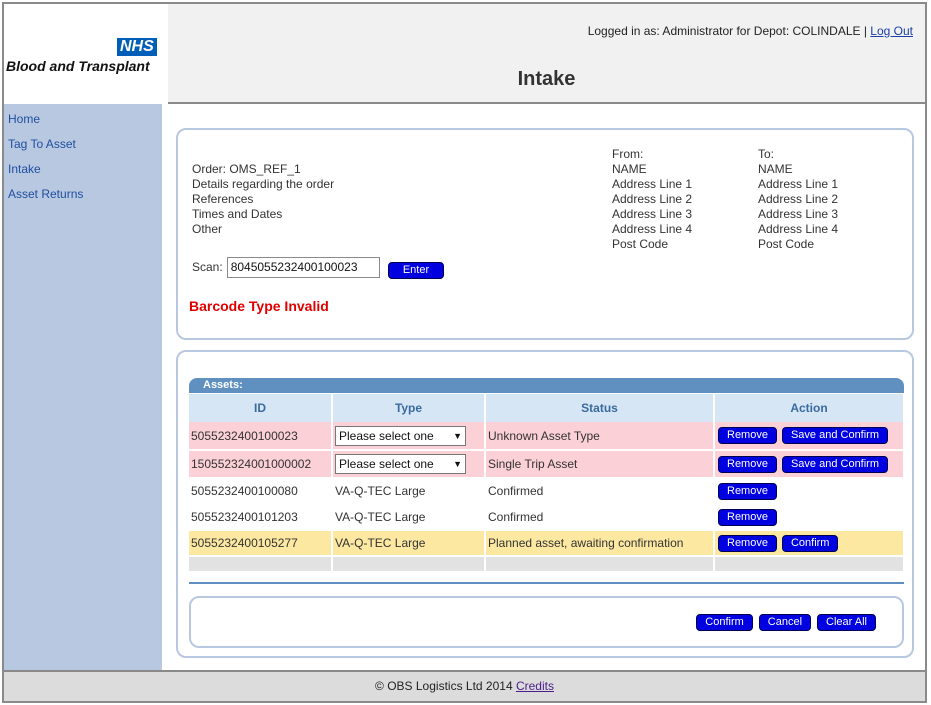 This screenshot has height=705, width=931. I want to click on confirm-button: Confirm, so click(724, 622).